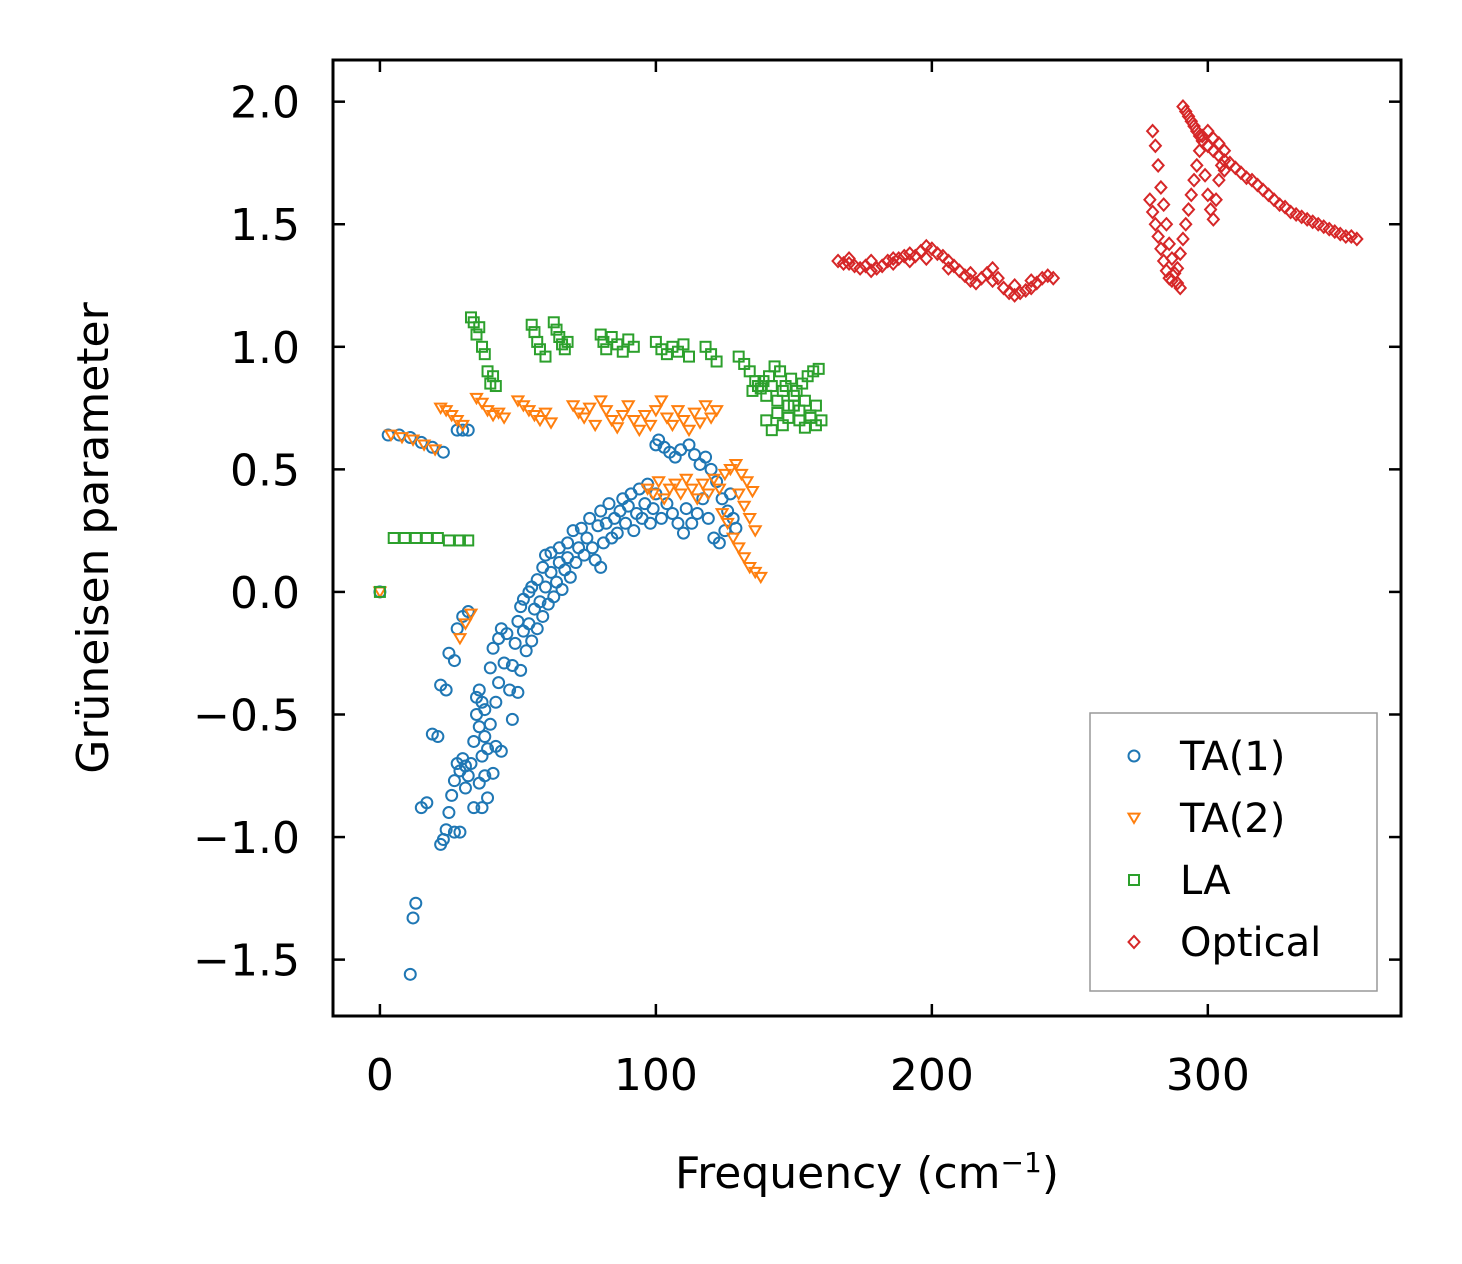 This screenshot has height=1264, width=1462. I want to click on legend-entry: TA(1), so click(1206, 757).